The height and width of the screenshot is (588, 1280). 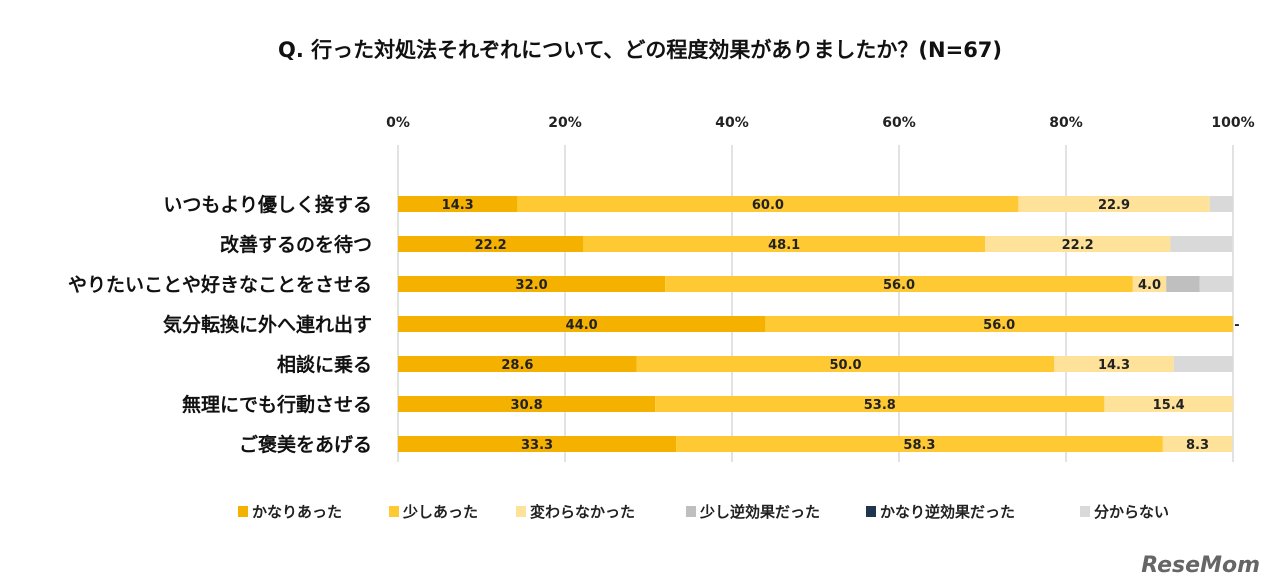 I want to click on data-label: -, so click(x=1236, y=325).